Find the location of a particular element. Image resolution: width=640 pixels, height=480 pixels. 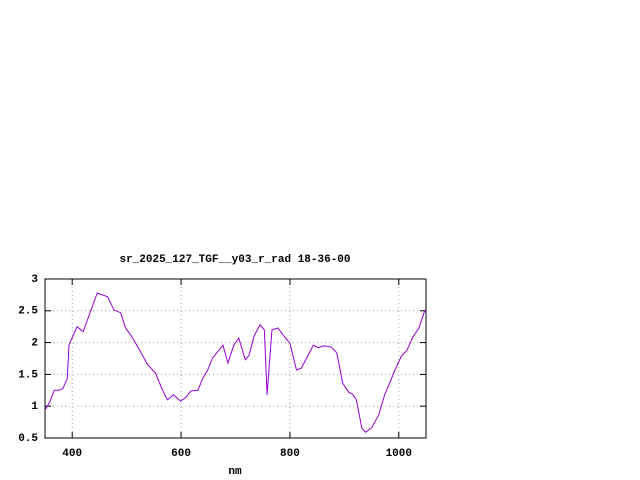

y-tick-label: 3 is located at coordinates (34, 280).